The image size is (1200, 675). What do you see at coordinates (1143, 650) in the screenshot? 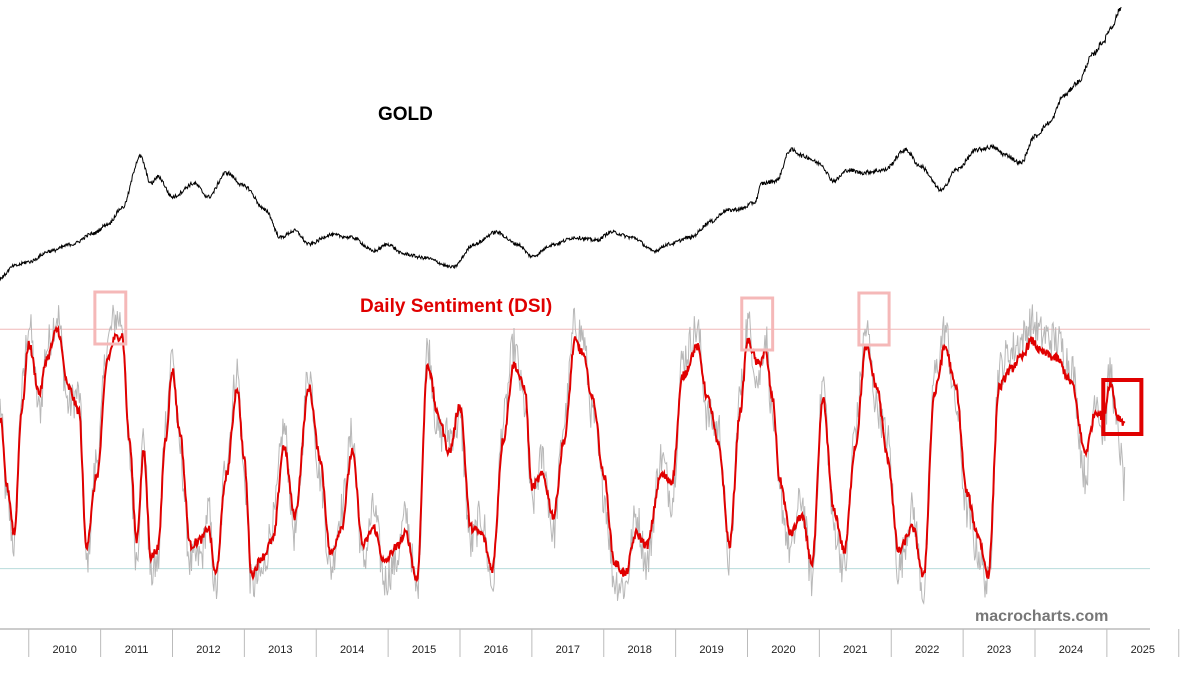
I see `x-tick-label-2025: 2025` at bounding box center [1143, 650].